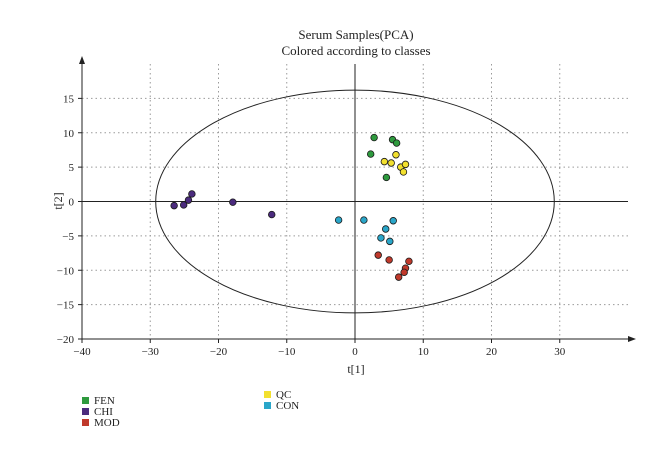  I want to click on y-axis-label: t[2], so click(58, 200).